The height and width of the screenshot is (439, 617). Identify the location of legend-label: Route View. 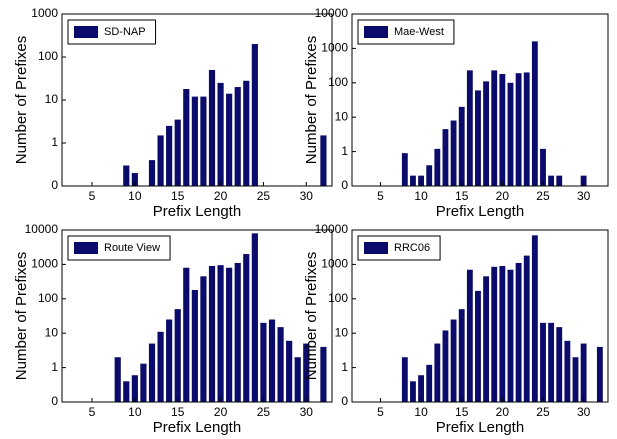
(132, 248).